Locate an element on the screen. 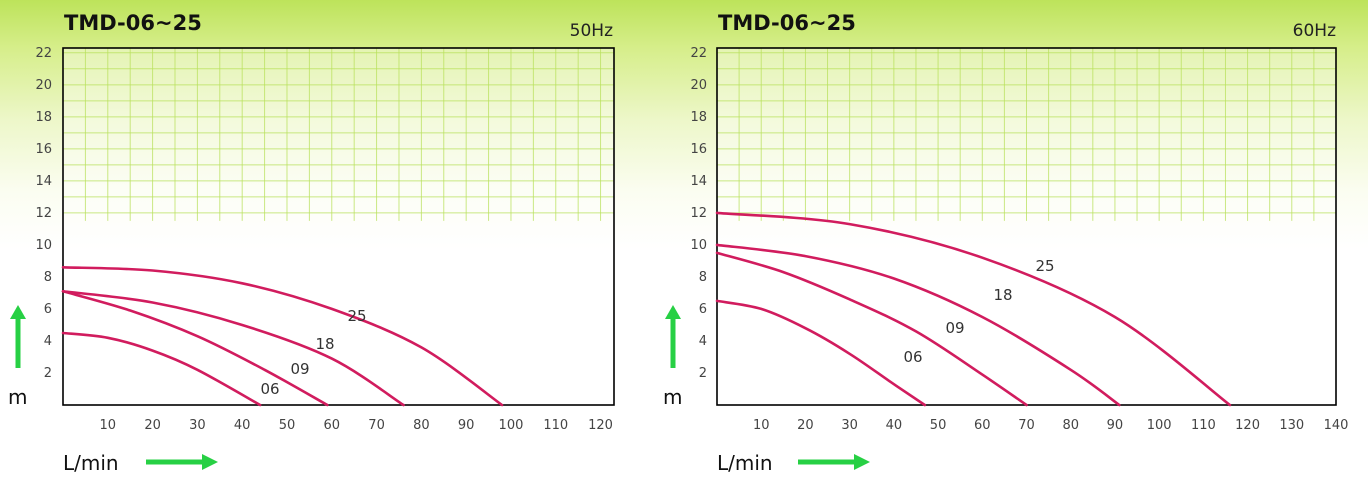 This screenshot has width=1368, height=479. x-tick-label: 130 is located at coordinates (1291, 425).